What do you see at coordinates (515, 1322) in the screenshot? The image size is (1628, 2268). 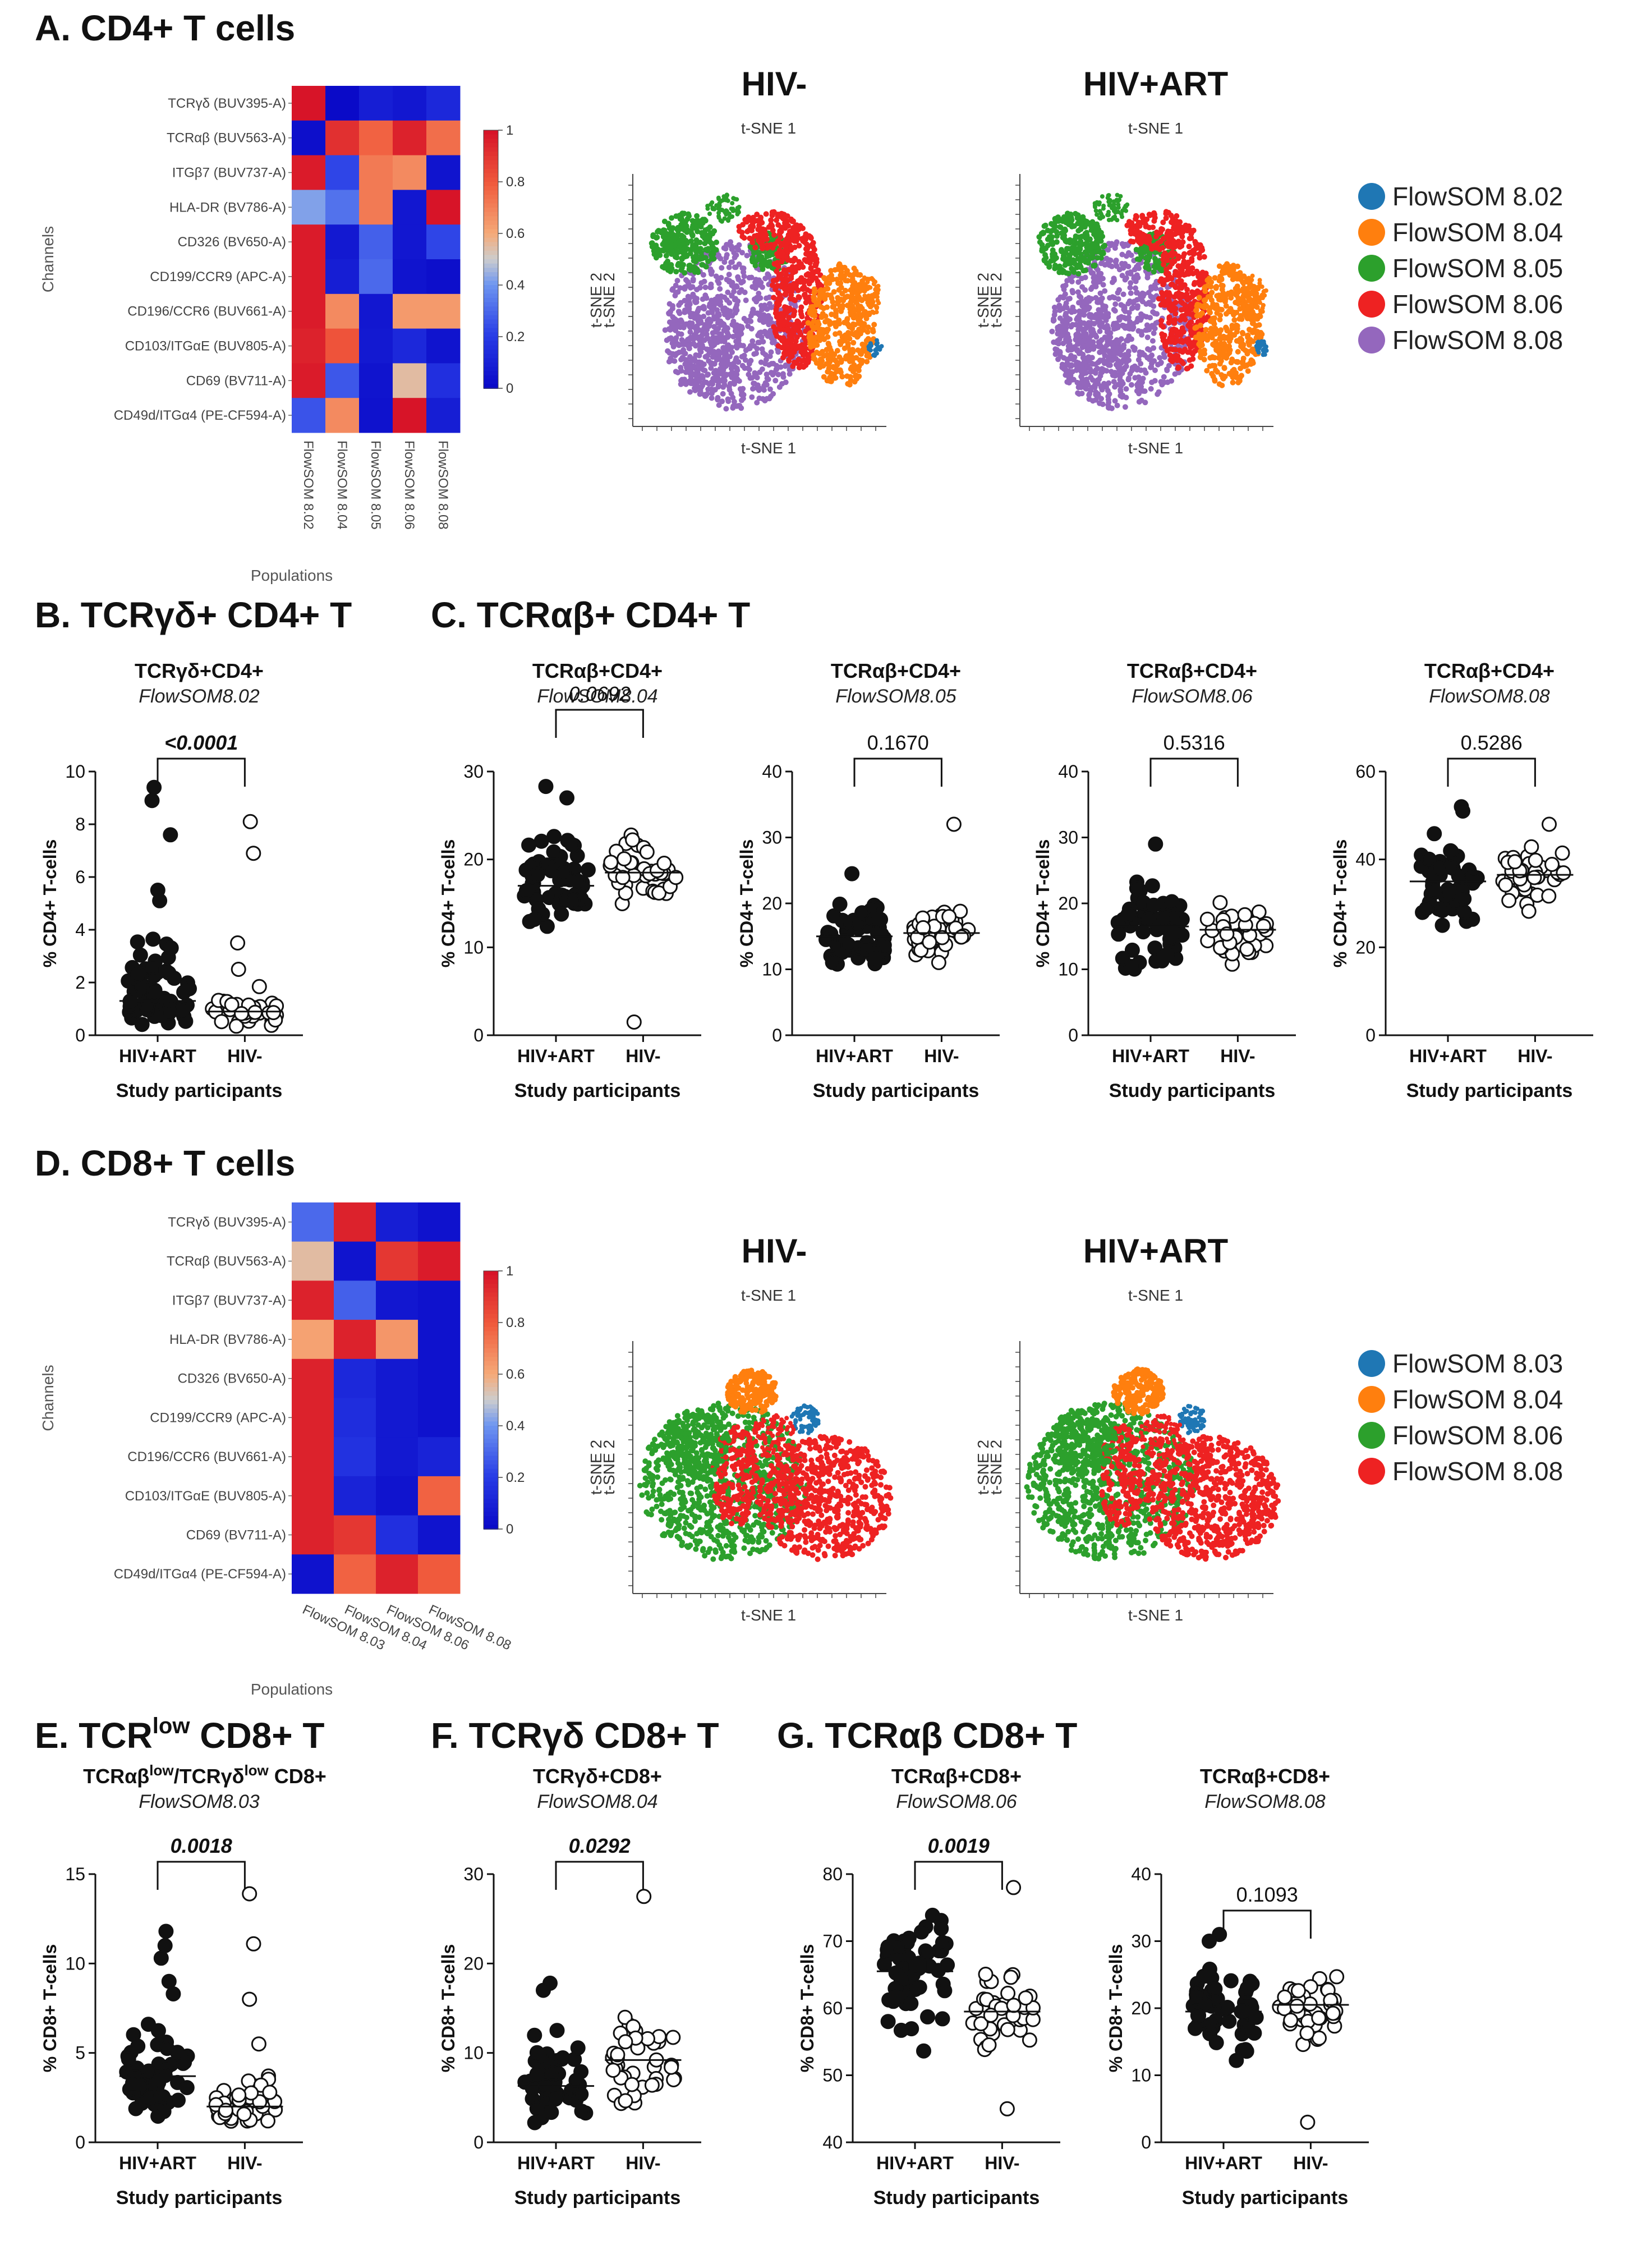 I see `colorbar-tick-label: 0.8` at bounding box center [515, 1322].